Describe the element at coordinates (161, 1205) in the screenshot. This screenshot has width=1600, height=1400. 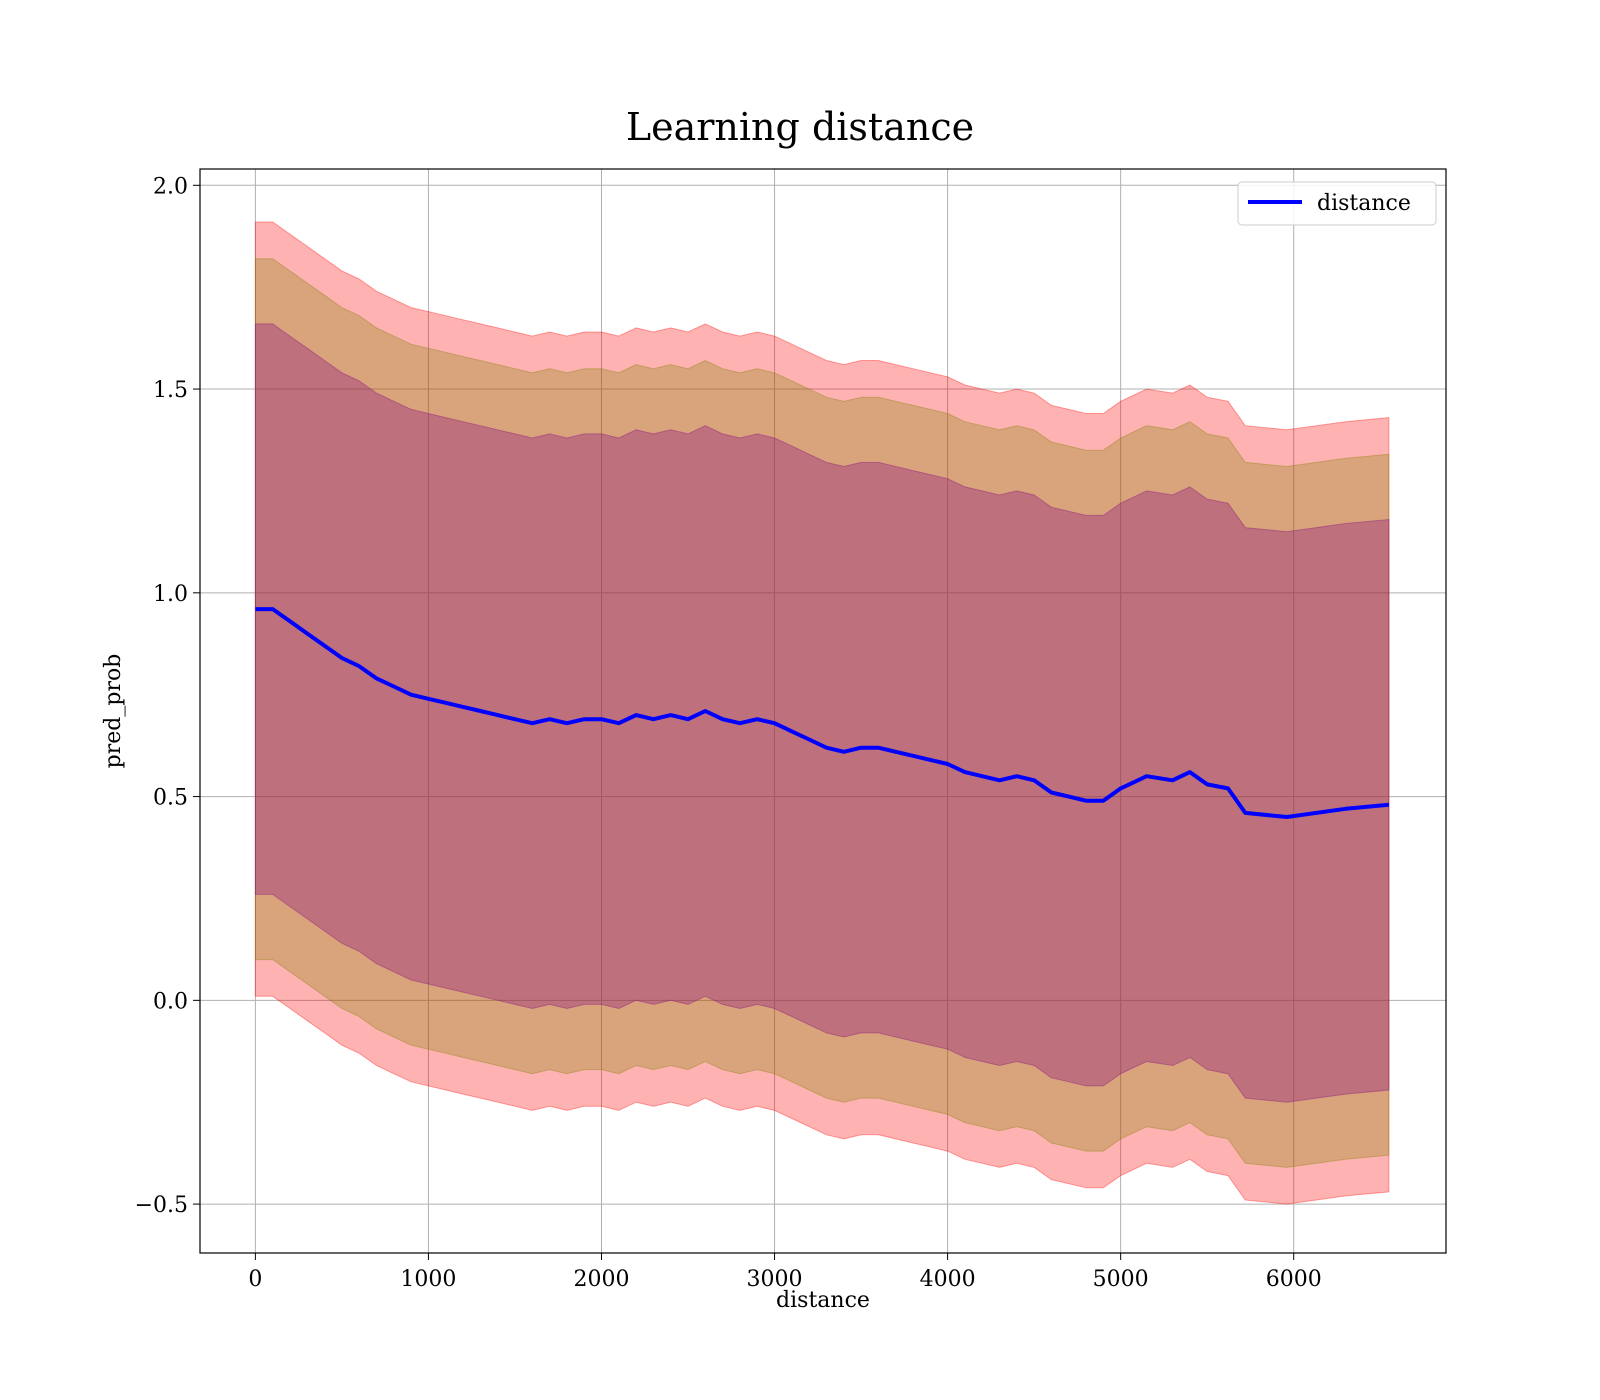
I see `y-tick-label: −0.5` at that location.